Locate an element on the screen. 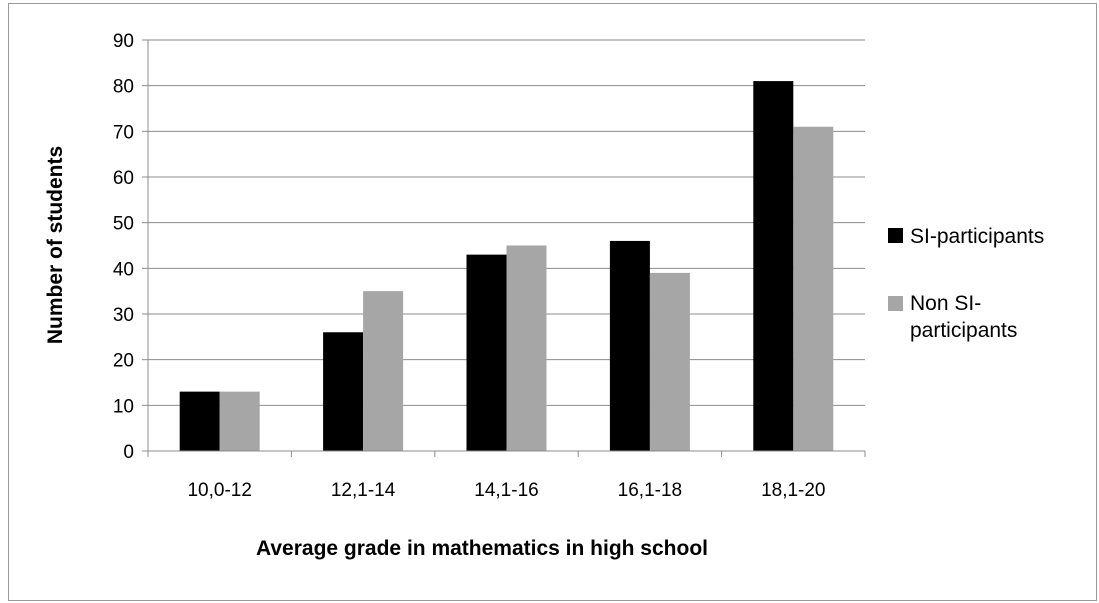  legend-label-non-si-participants: Non SI- participants is located at coordinates (963, 317).